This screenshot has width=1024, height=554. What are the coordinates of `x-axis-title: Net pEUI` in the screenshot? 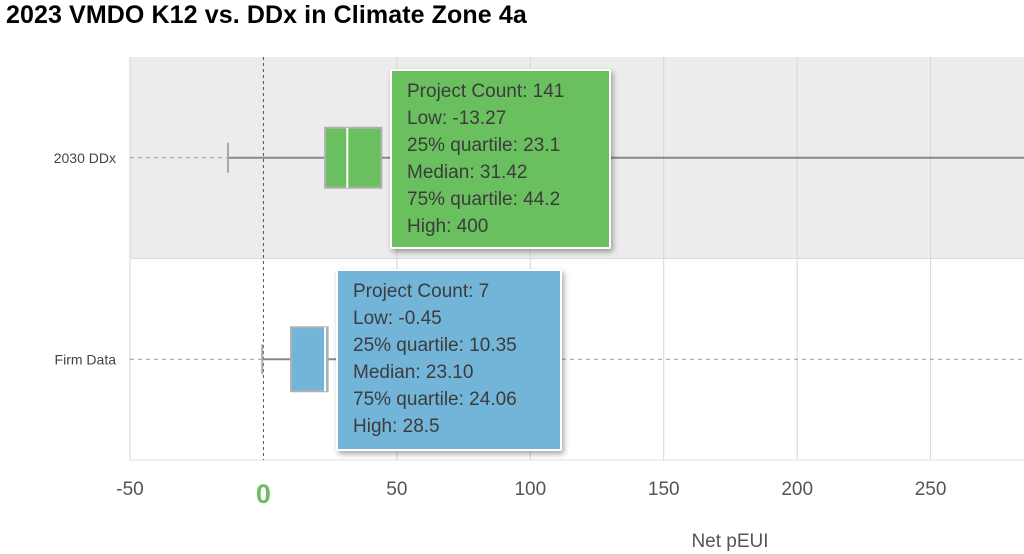 It's located at (729, 541).